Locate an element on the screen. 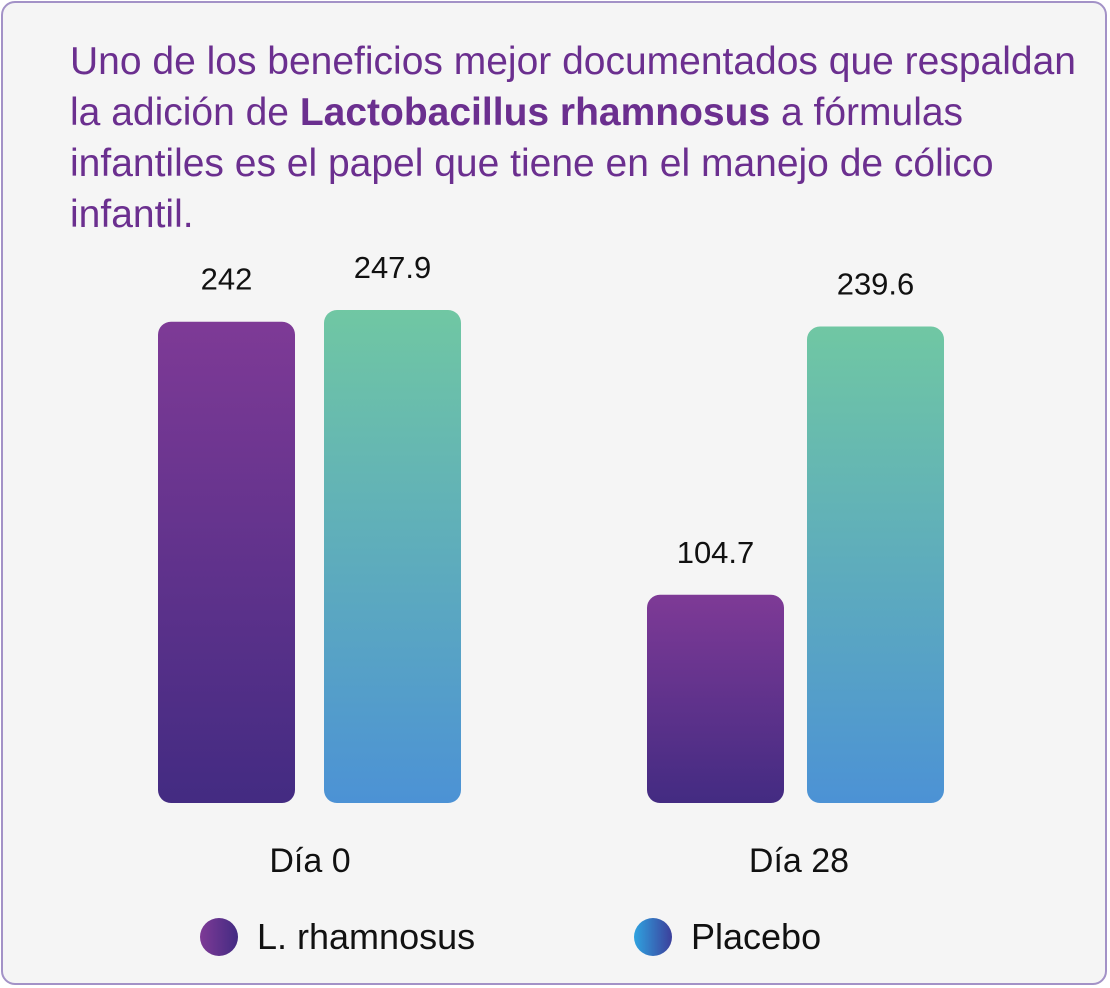  legend-label-l-rhamnosus: L. rhamnosus is located at coordinates (366, 936).